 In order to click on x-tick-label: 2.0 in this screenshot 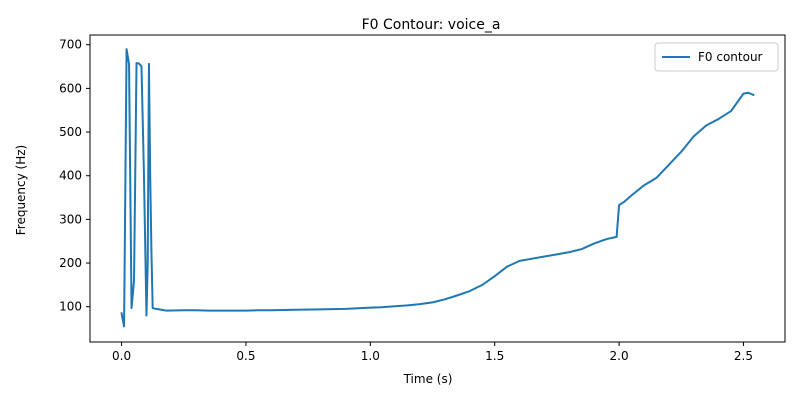, I will do `click(619, 356)`.